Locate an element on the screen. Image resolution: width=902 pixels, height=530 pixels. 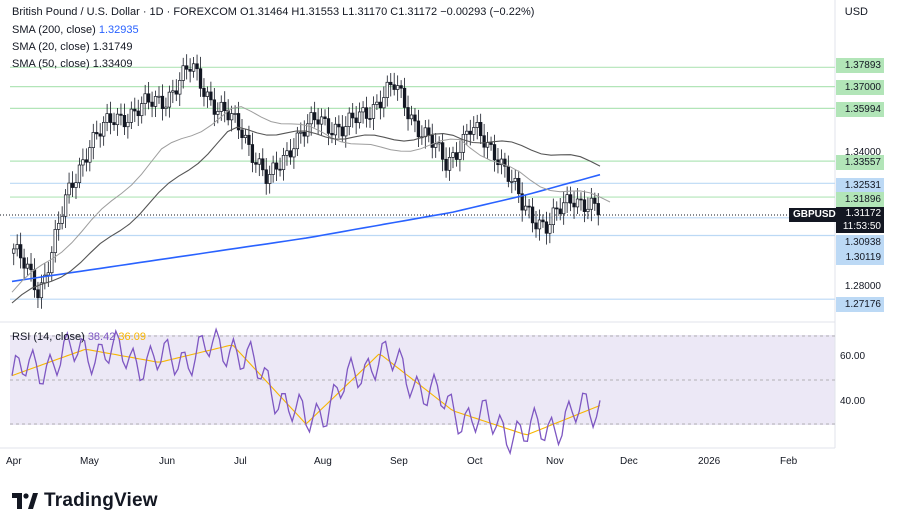
sma50-value: 1.33409 is located at coordinates (112, 64).